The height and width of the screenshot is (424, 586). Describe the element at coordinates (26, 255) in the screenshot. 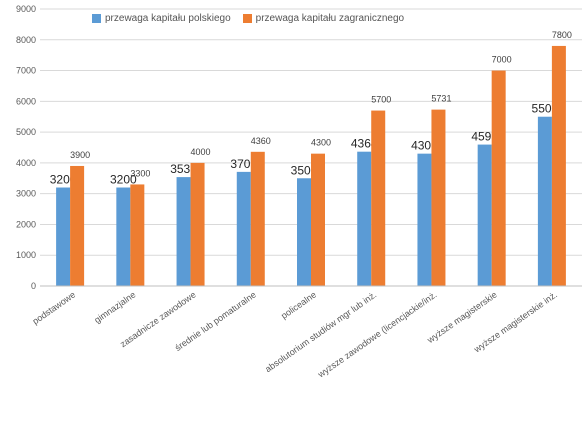

I see `y-tick-label: 1000` at that location.